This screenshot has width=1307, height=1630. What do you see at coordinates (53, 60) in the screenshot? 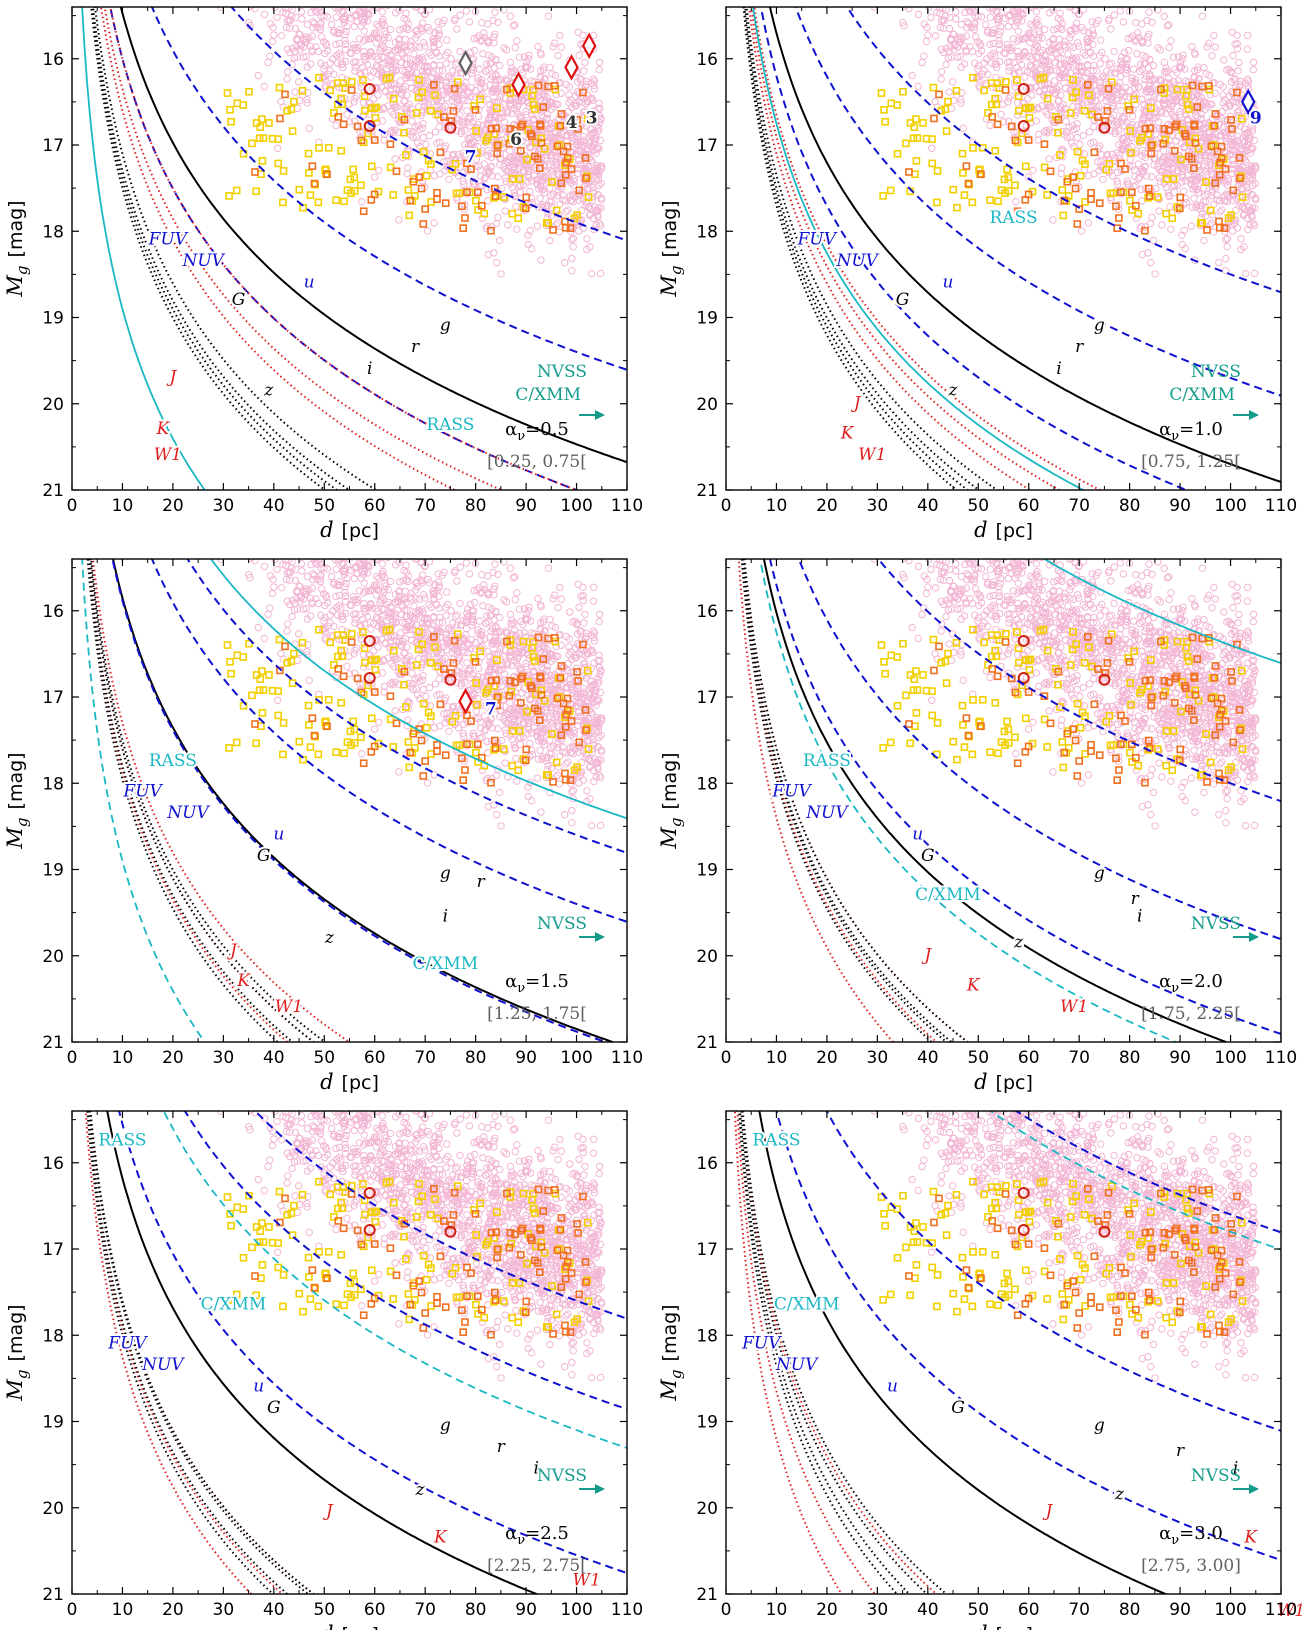
I see `y-tick-label: 16` at bounding box center [53, 60].